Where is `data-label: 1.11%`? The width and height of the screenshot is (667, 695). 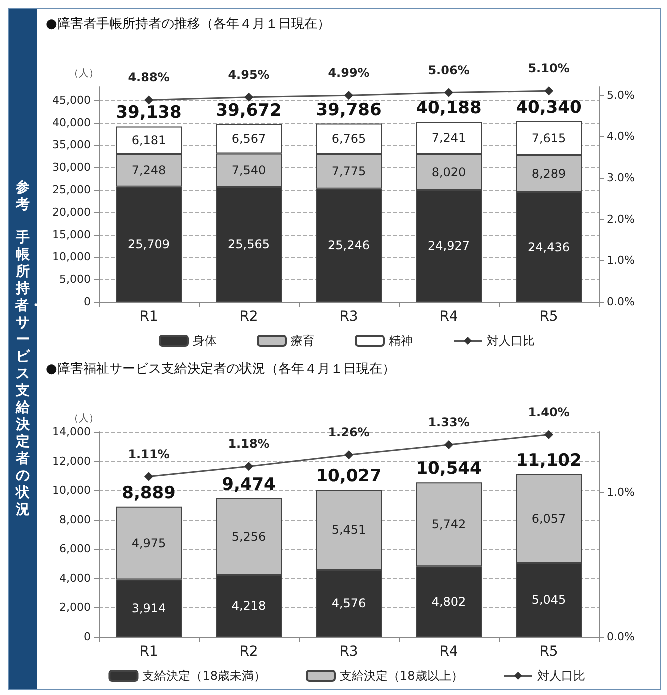
data-label: 1.11% is located at coordinates (149, 454).